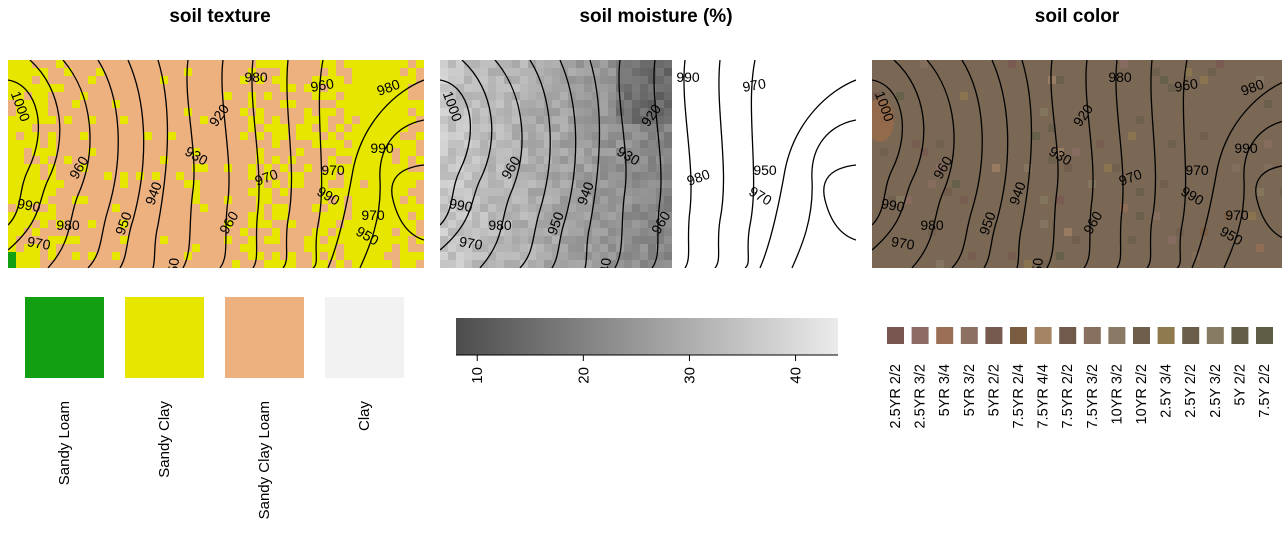 The width and height of the screenshot is (1282, 552). I want to click on contour-label: 960, so click(1186, 85).